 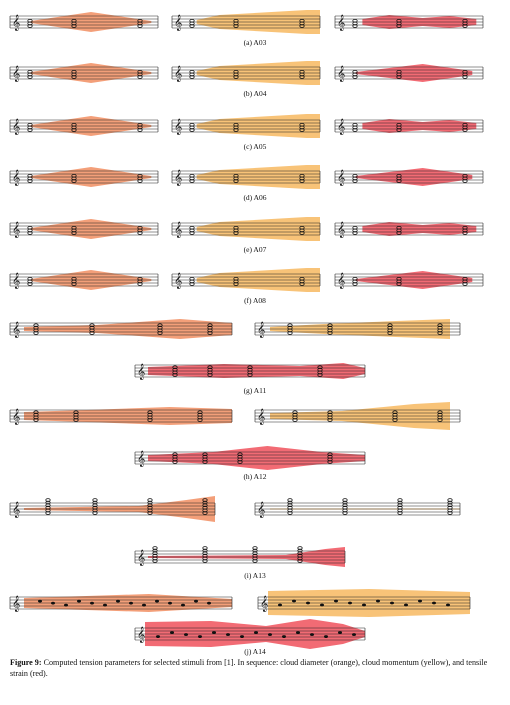 What do you see at coordinates (235, 349) in the screenshot?
I see `panel-g-a11: 𝄞 𝄞 𝄞` at bounding box center [235, 349].